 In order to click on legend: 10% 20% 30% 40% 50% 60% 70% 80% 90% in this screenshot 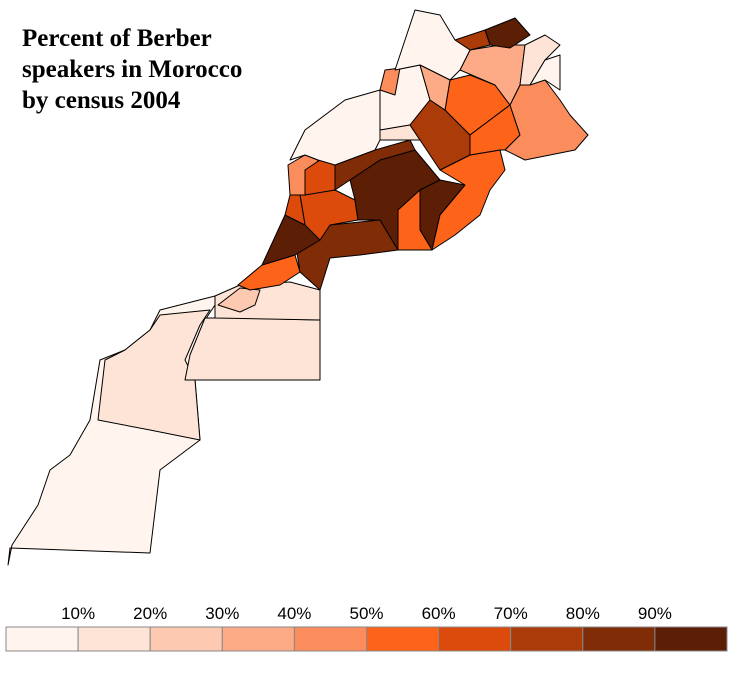, I will do `click(366, 628)`.